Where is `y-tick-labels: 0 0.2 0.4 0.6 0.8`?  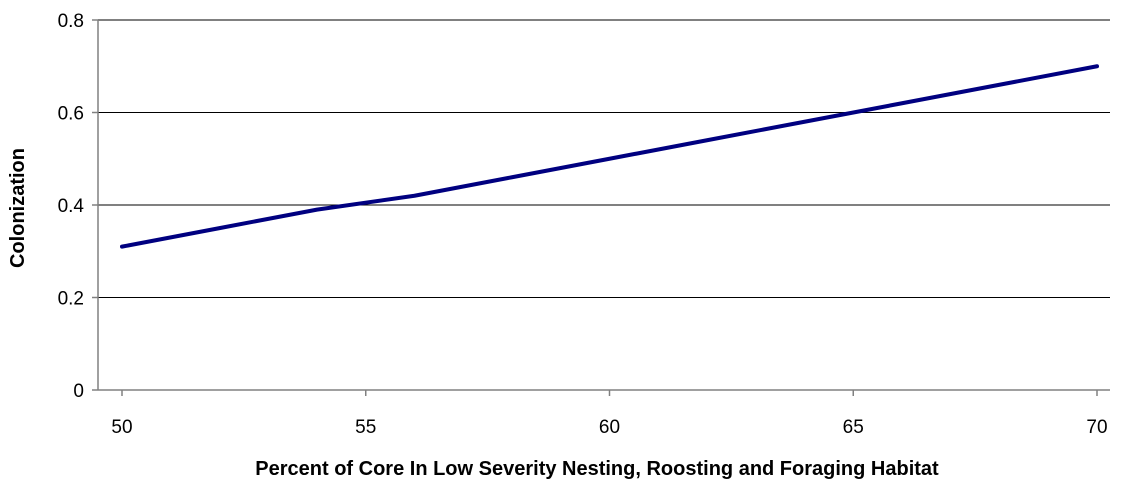 y-tick-labels: 0 0.2 0.4 0.6 0.8 is located at coordinates (78, 206).